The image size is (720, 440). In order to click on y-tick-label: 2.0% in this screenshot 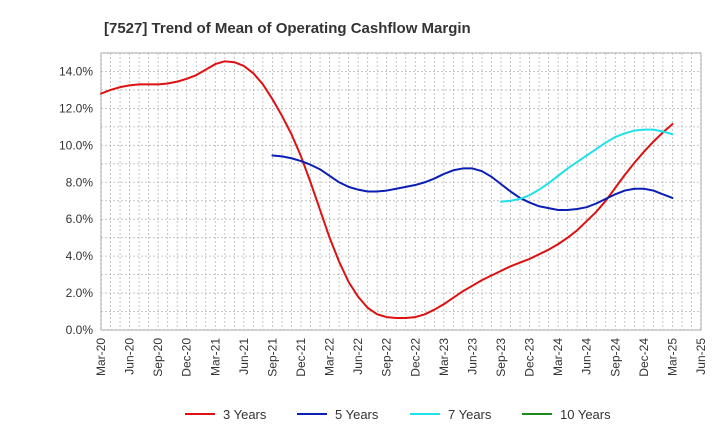, I will do `click(80, 293)`.